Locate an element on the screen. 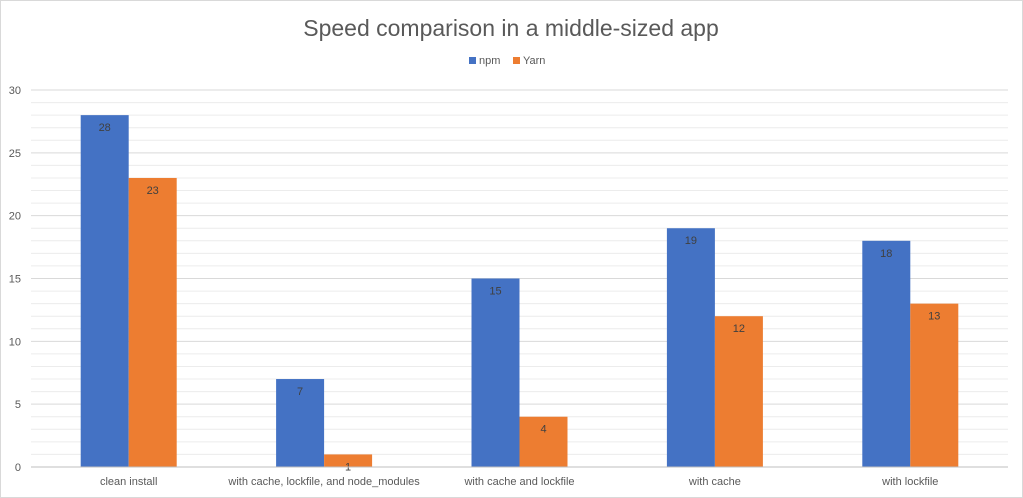  y-tick-label: 20 is located at coordinates (15, 217).